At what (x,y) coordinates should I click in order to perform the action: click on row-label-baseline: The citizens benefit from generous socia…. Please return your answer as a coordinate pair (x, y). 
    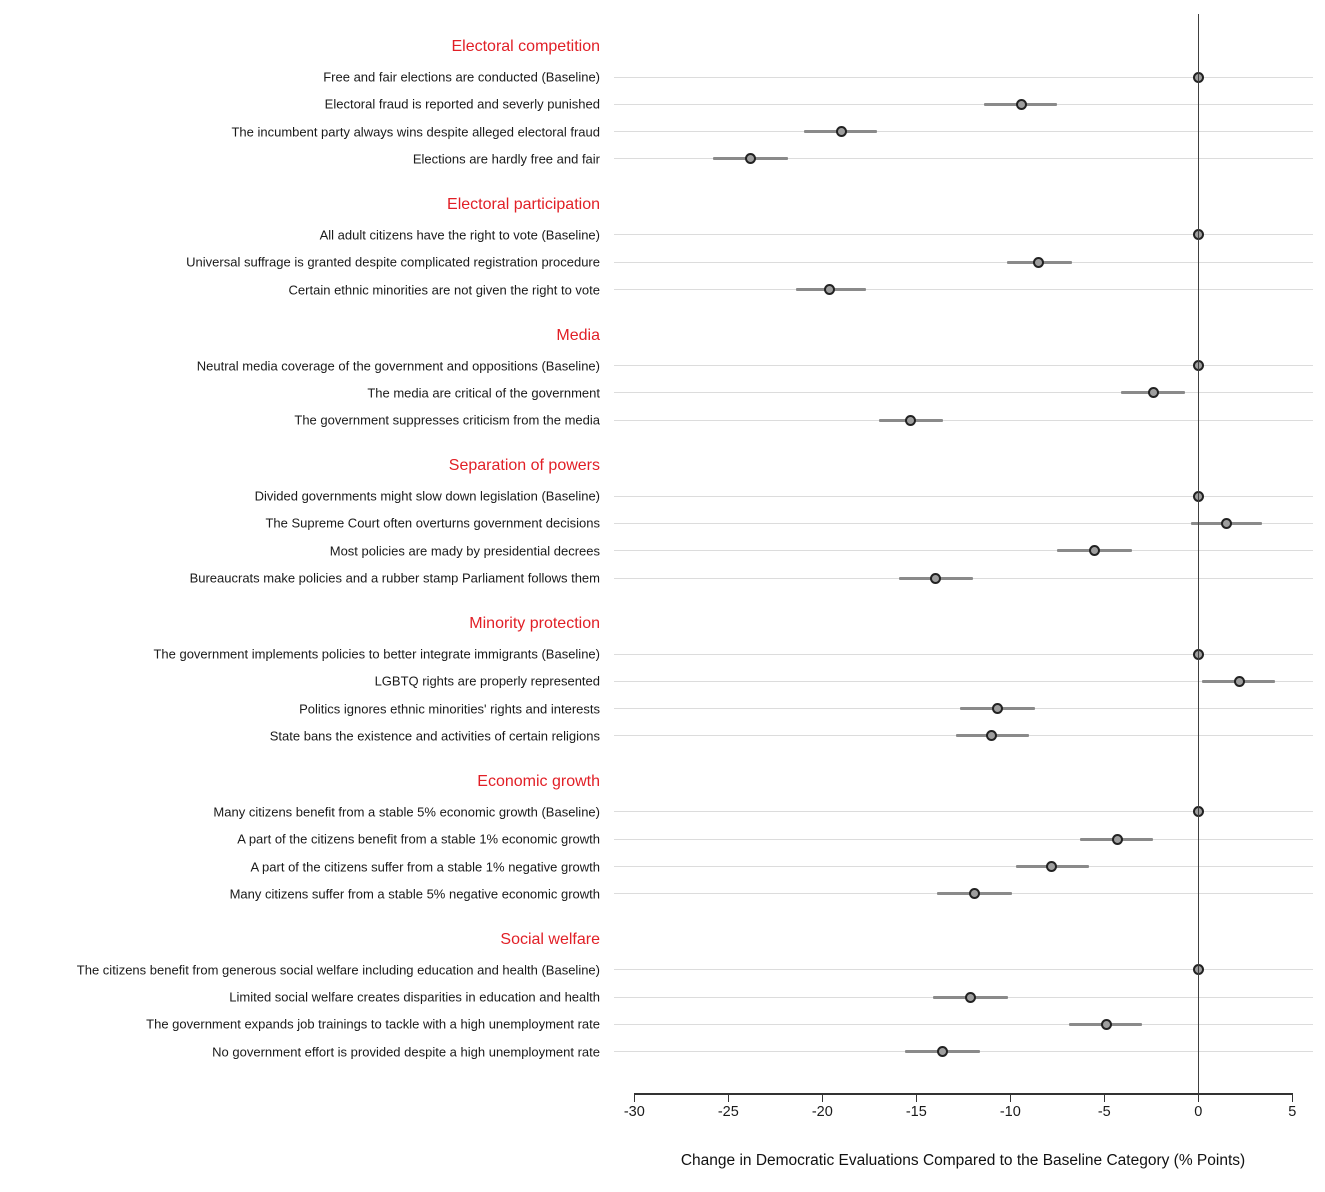
    Looking at the image, I should click on (338, 970).